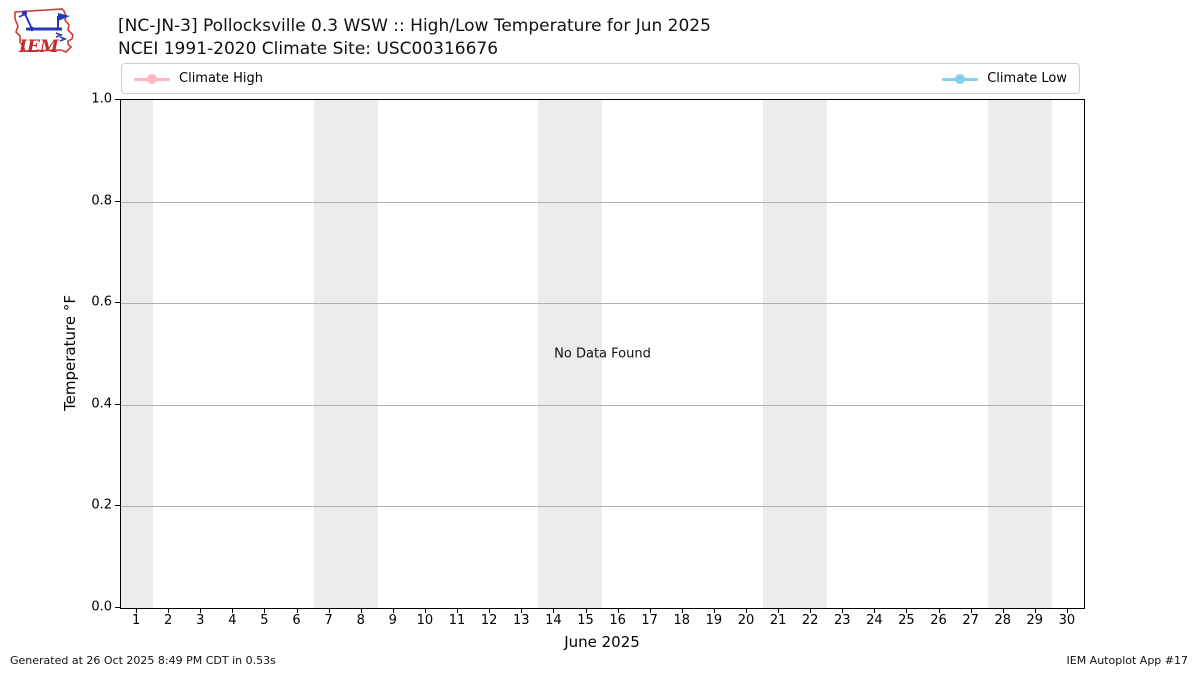 This screenshot has width=1200, height=675. Describe the element at coordinates (101, 505) in the screenshot. I see `y-tick-label: 0.2` at that location.